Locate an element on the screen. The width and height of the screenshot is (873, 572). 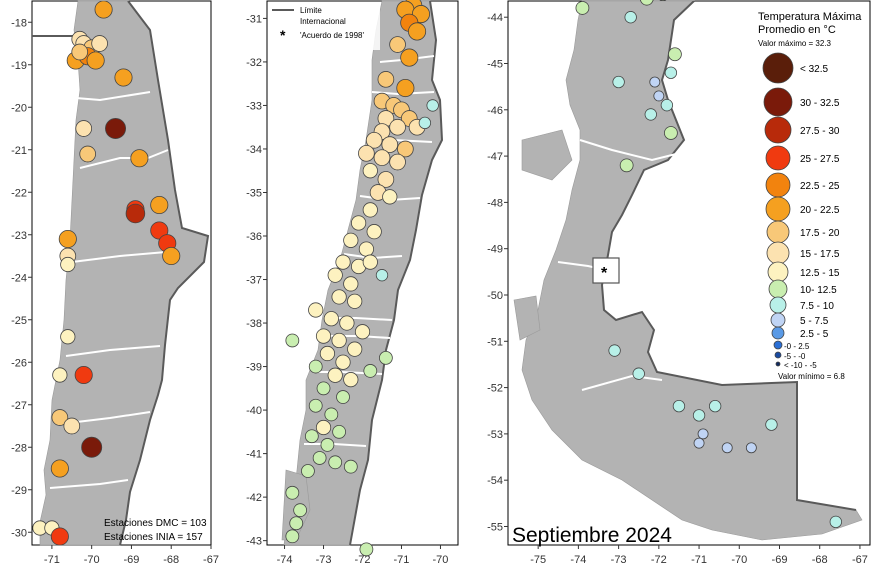
legend-title-1: Temperatura Máxima is located at coordinates (810, 17).